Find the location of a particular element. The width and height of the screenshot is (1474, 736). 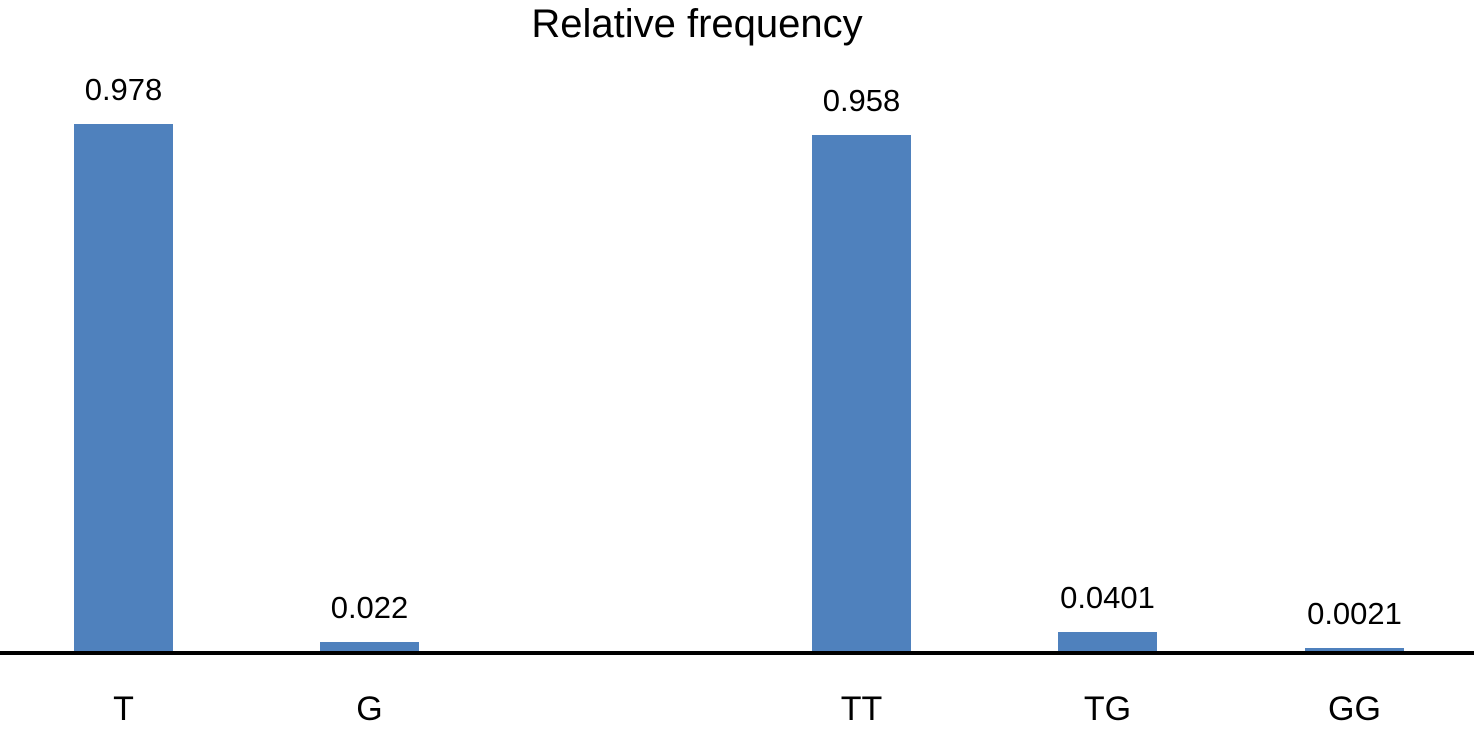

bar-group-gg: 0.0021 is located at coordinates (1354, 625).